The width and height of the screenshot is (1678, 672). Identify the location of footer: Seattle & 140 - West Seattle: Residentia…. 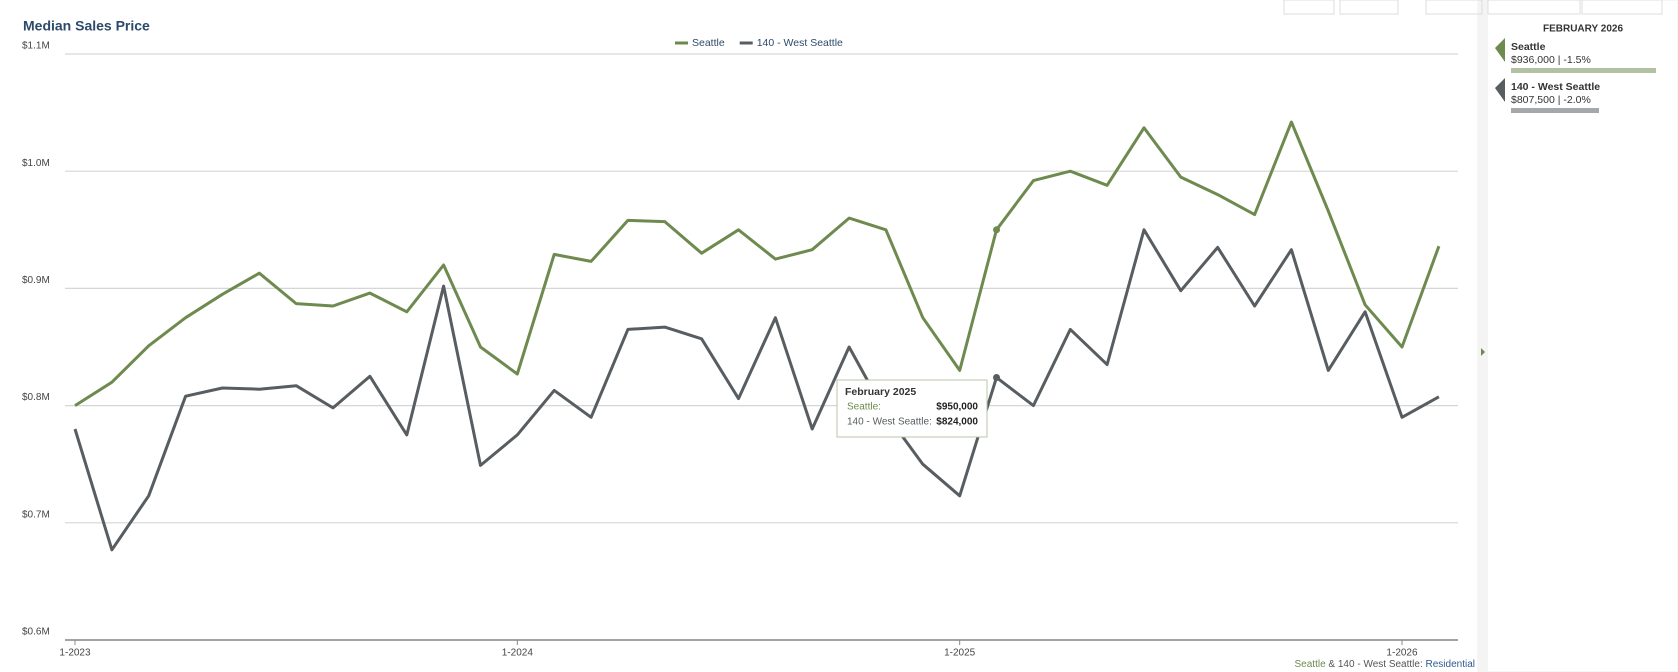
(1385, 664).